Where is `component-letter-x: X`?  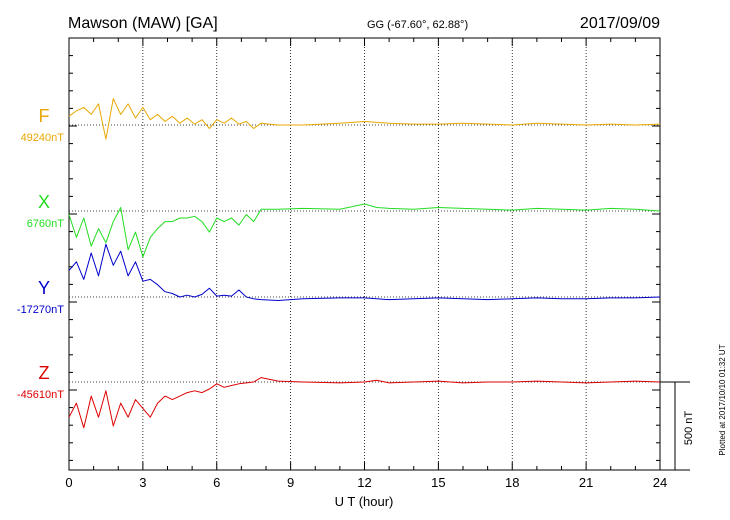 component-letter-x: X is located at coordinates (44, 202).